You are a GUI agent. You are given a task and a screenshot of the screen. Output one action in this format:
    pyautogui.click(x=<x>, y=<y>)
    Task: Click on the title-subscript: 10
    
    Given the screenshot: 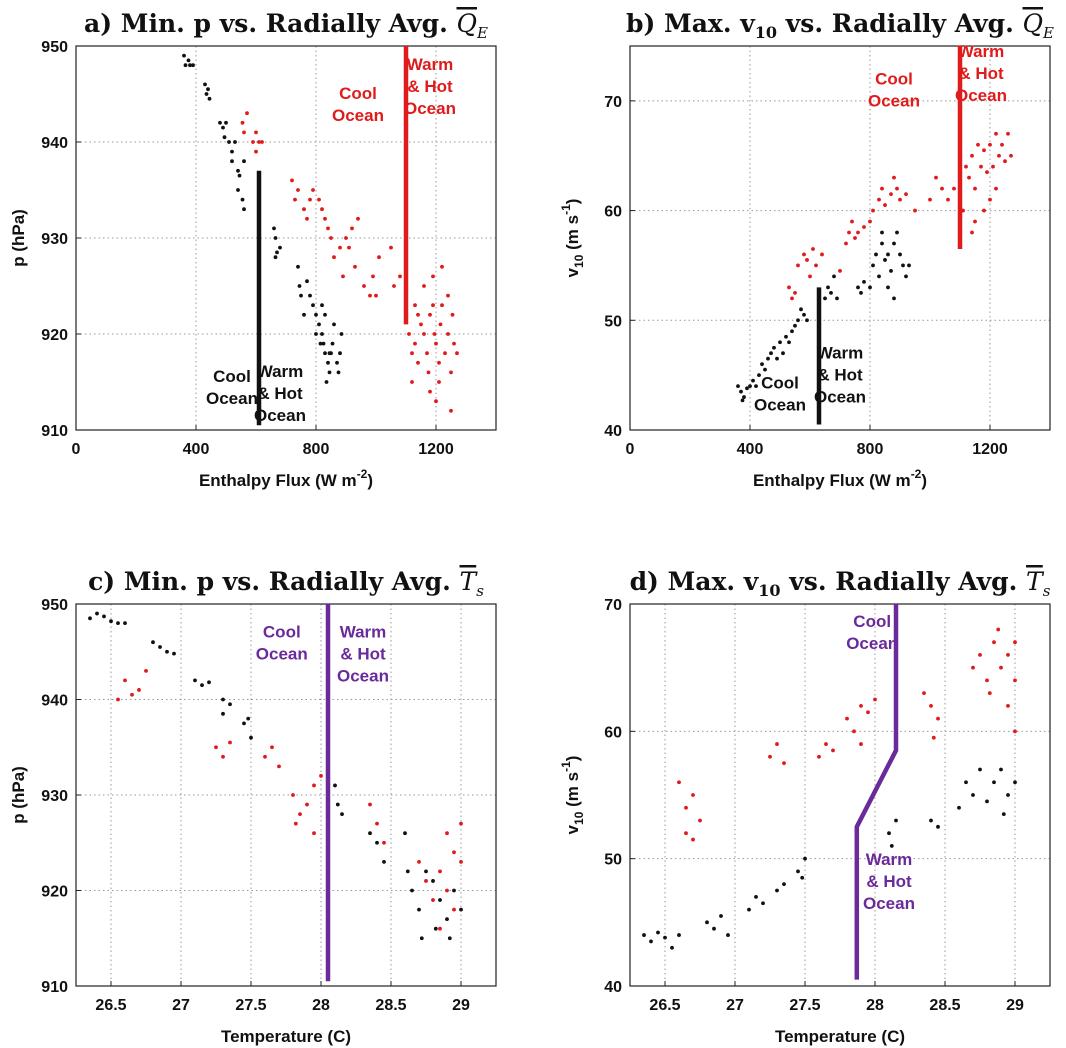 What is the action you would take?
    pyautogui.click(x=766, y=32)
    